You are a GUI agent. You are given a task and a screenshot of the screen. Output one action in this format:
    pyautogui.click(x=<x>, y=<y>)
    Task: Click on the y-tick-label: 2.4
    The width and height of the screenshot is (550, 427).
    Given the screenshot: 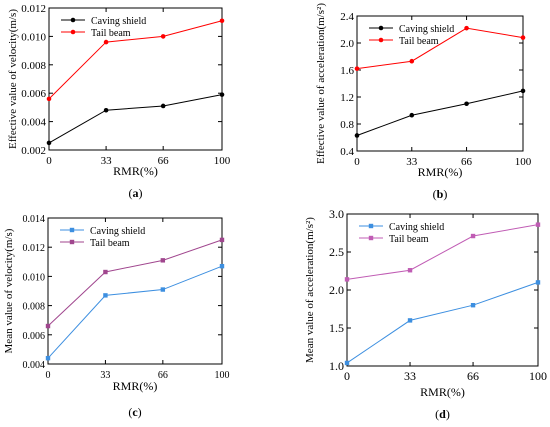 What is the action you would take?
    pyautogui.click(x=347, y=17)
    